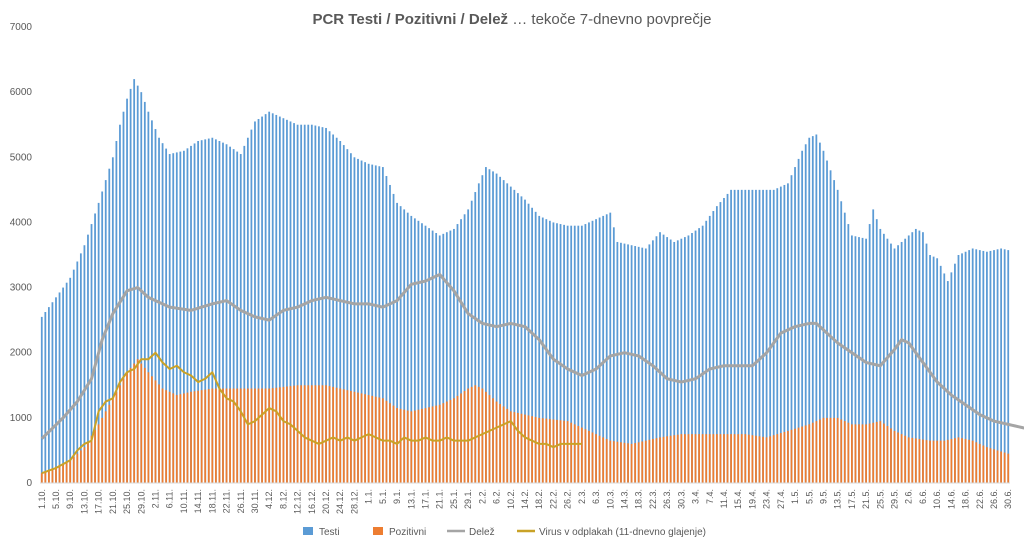 This screenshot has height=555, width=1024. Describe the element at coordinates (21, 418) in the screenshot. I see `y-tick-label: 1000` at that location.